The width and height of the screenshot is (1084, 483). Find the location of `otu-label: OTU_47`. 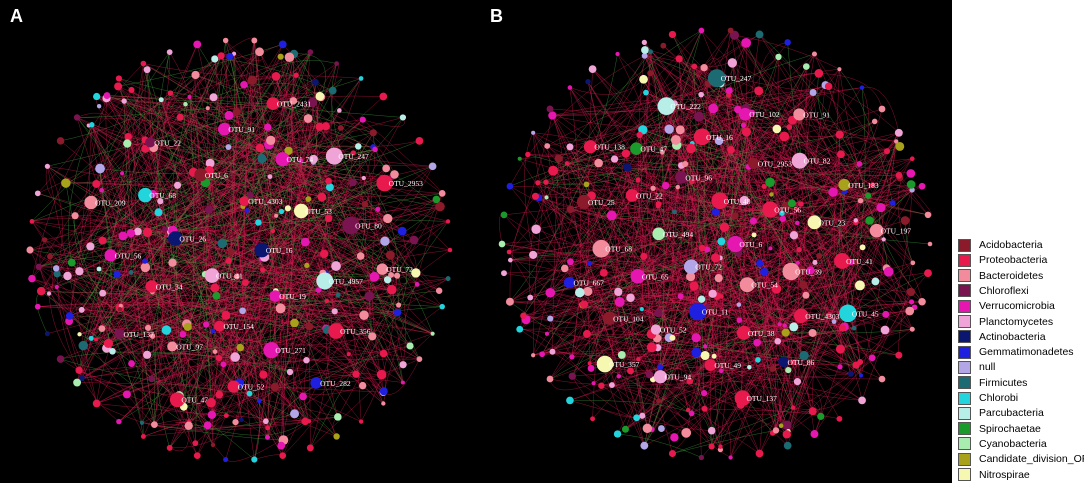

otu-label: OTU_47 is located at coordinates (653, 149).